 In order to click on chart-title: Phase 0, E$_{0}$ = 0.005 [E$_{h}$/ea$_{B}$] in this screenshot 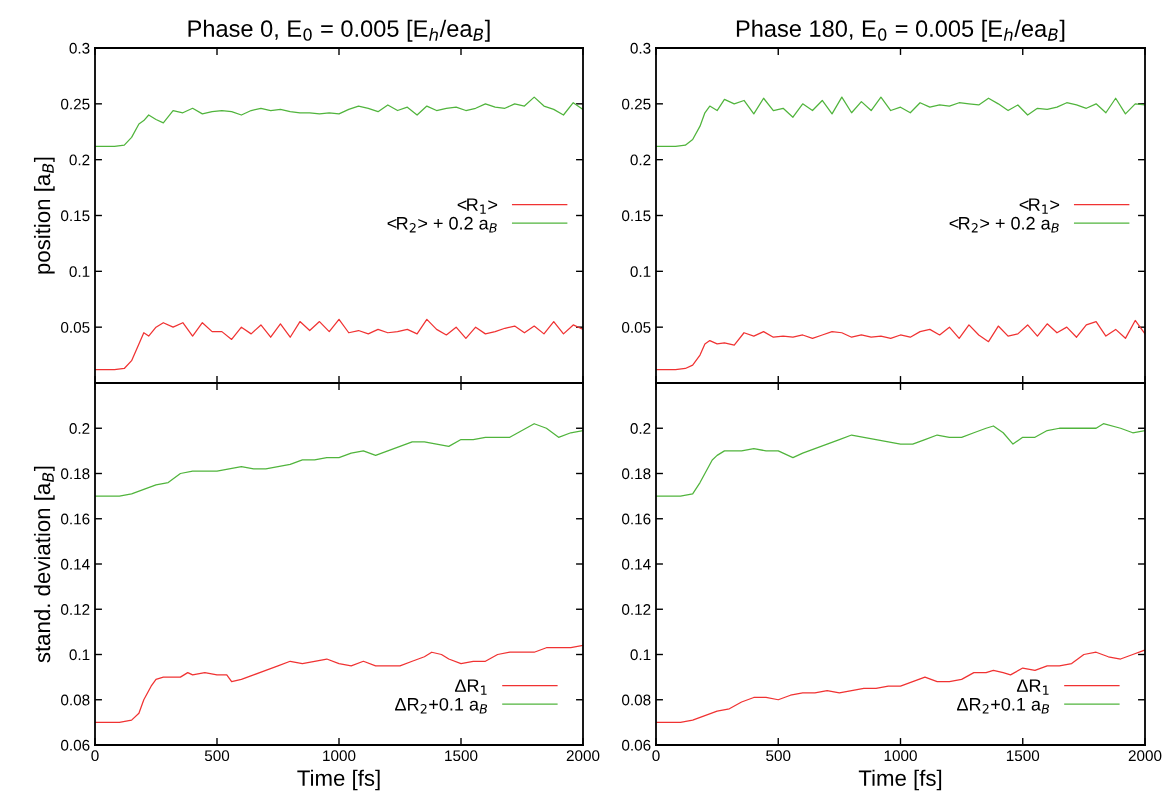, I will do `click(339, 30)`.